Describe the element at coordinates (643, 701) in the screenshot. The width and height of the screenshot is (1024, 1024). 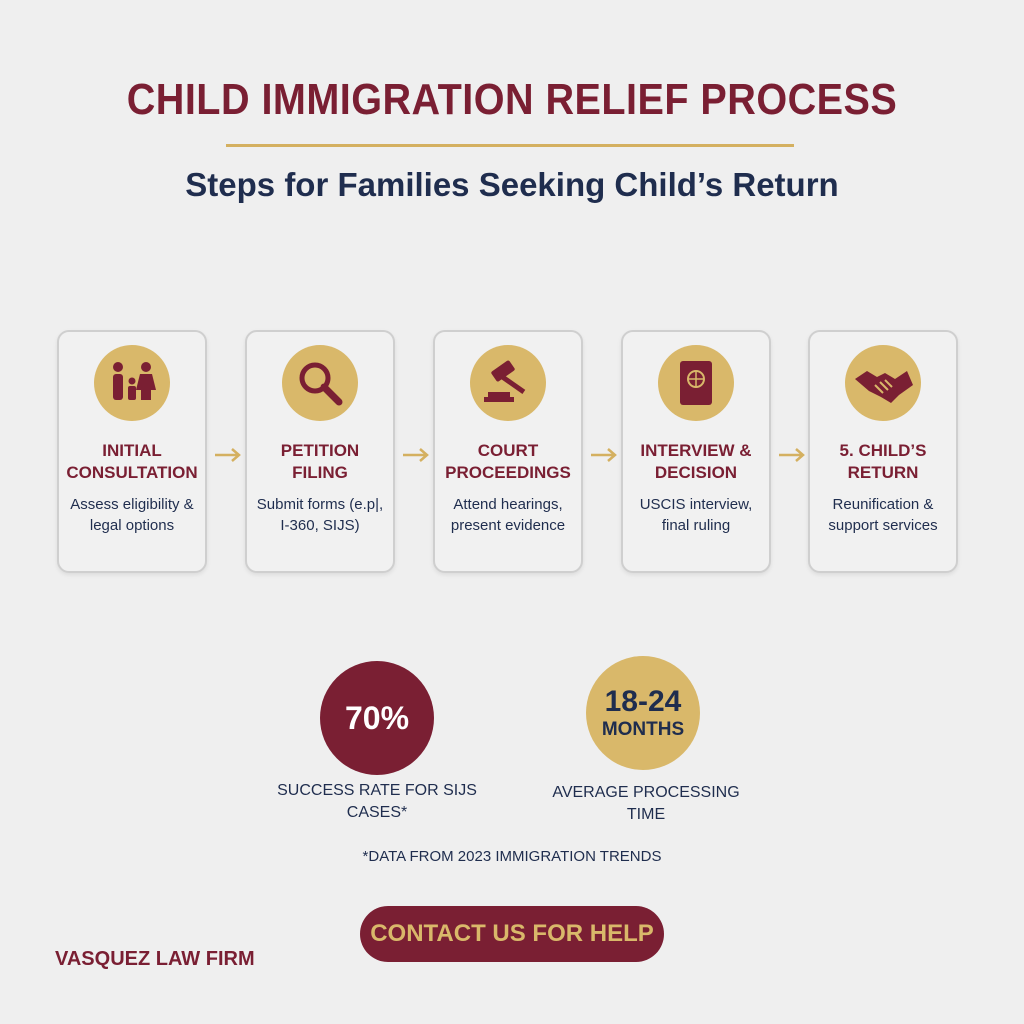
I see `stat-value: 18-24` at that location.